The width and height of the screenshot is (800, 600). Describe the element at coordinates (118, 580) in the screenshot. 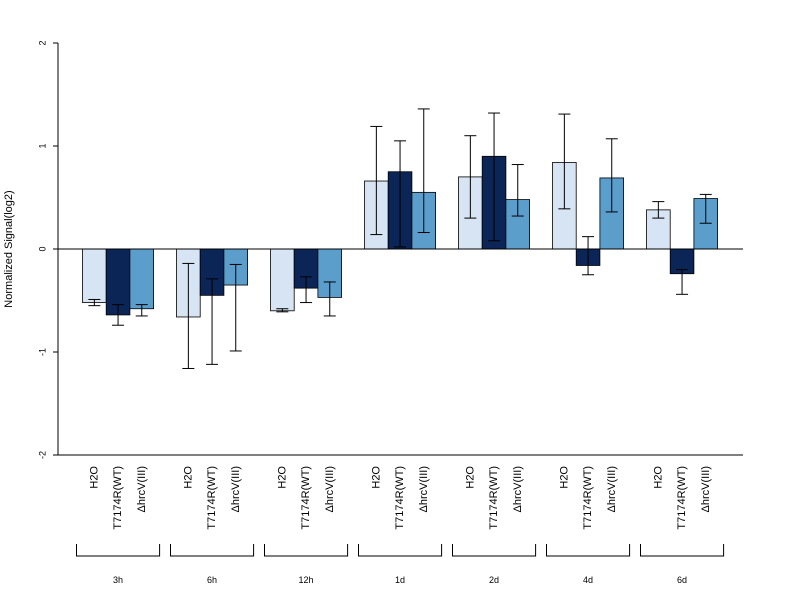

I see `group-label: 3h` at that location.